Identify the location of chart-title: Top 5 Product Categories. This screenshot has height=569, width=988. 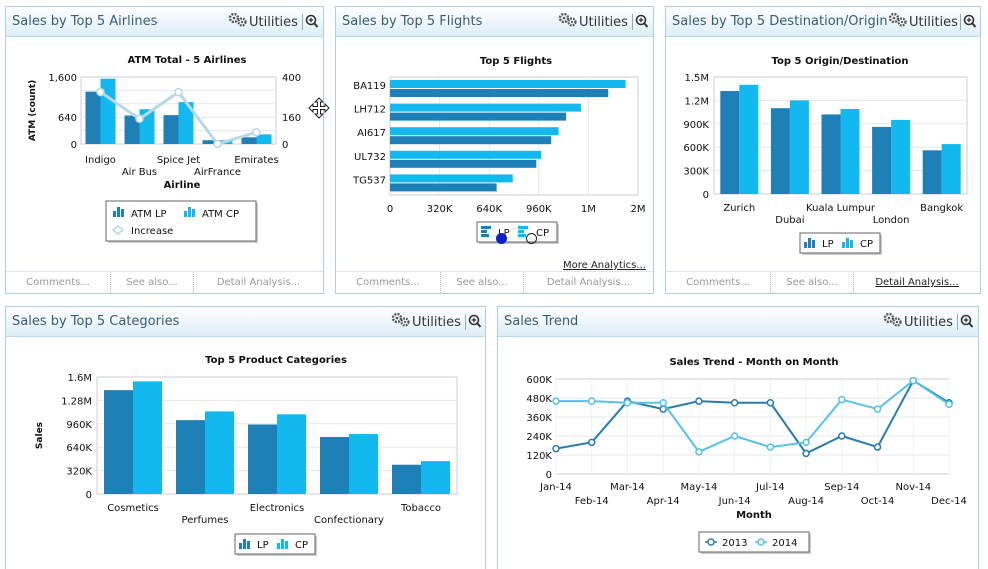
(276, 360).